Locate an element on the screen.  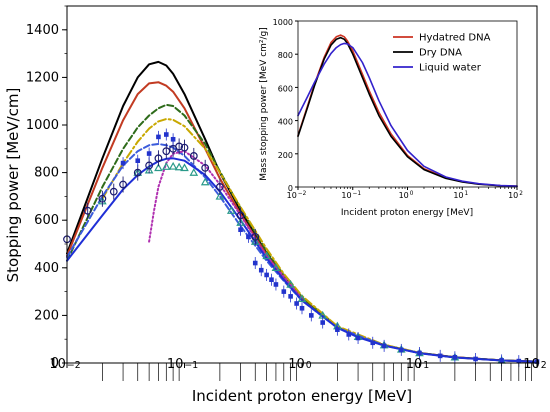
inset-legend: Hydatred DNA Dry DNA Liquid water is located at coordinates (442, 53).